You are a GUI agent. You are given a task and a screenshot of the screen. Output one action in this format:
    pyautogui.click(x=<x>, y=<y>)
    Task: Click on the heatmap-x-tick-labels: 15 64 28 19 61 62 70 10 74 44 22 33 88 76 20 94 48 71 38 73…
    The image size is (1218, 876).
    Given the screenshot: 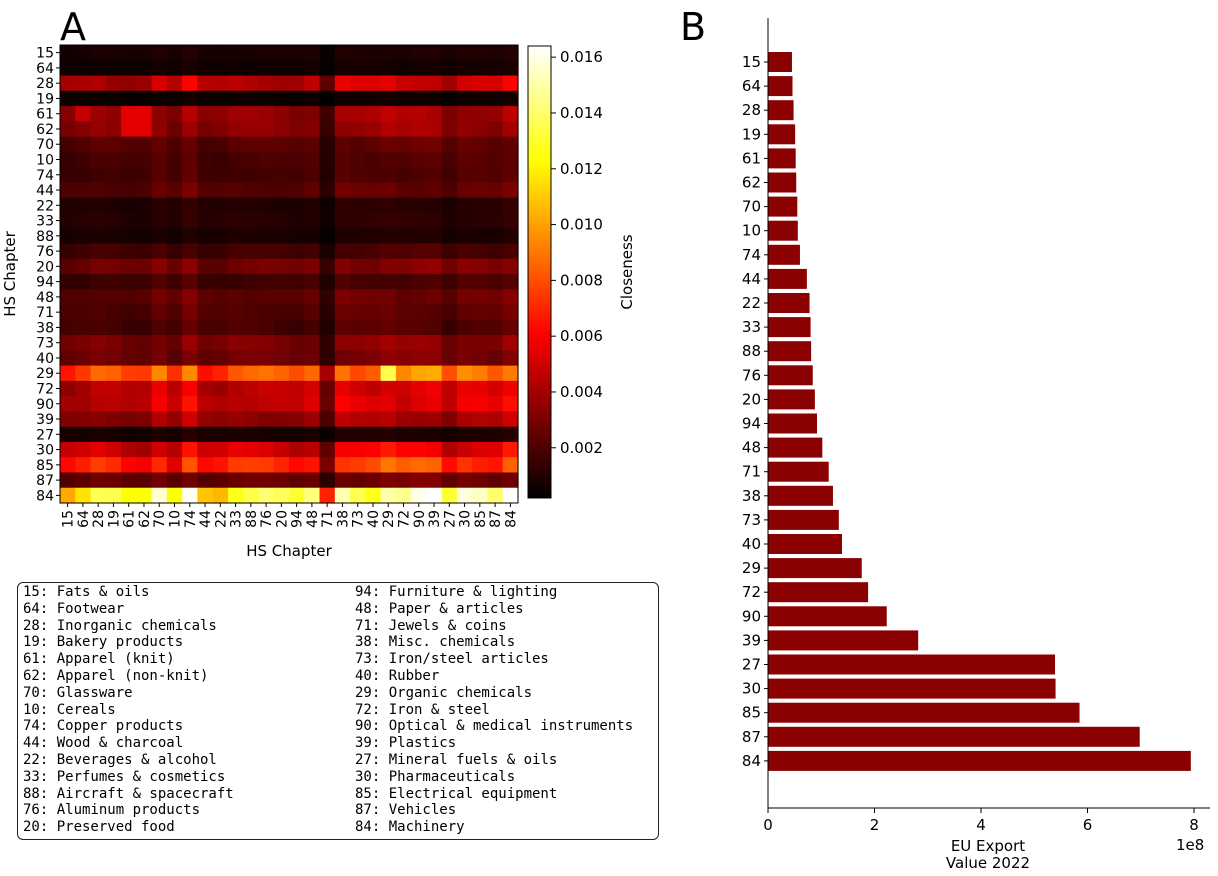 What is the action you would take?
    pyautogui.click(x=290, y=515)
    